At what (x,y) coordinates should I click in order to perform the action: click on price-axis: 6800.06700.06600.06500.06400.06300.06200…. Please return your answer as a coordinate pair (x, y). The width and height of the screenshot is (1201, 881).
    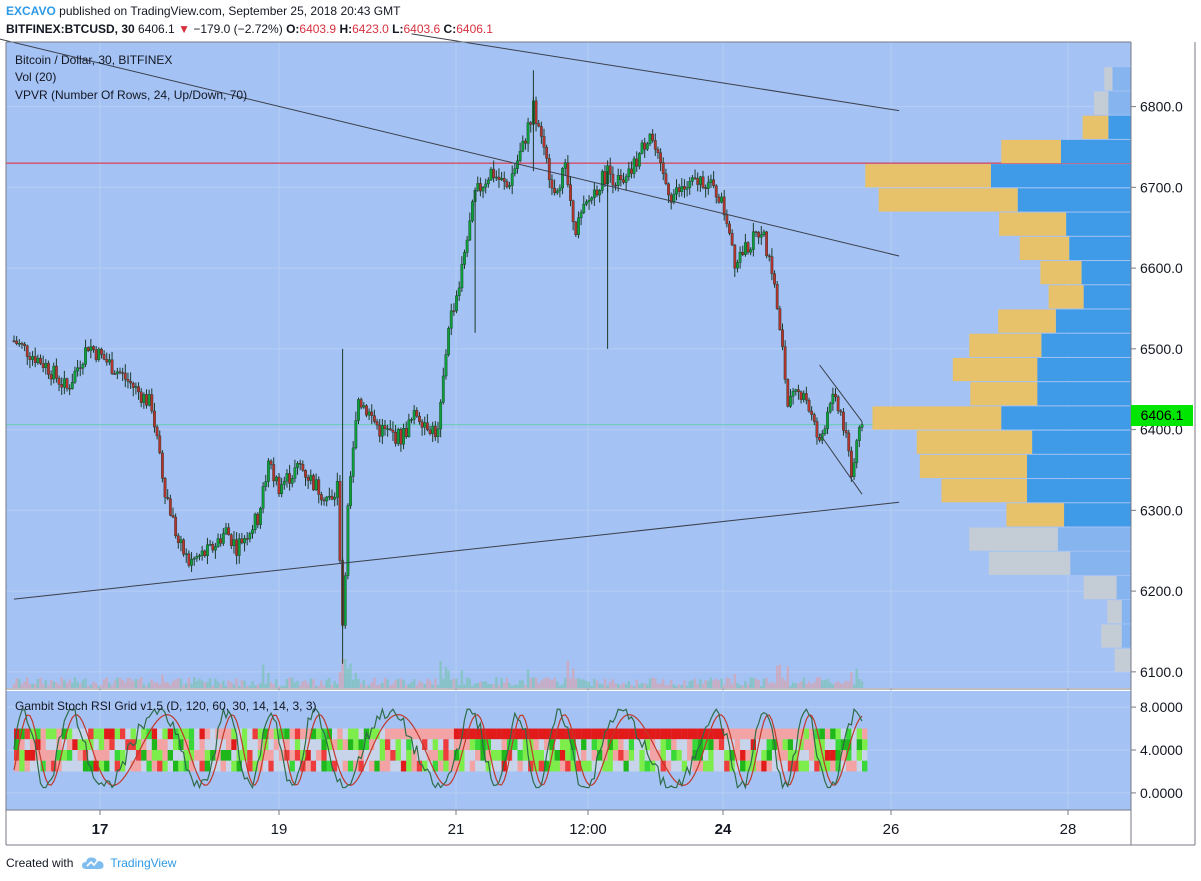
    Looking at the image, I should click on (1157, 389).